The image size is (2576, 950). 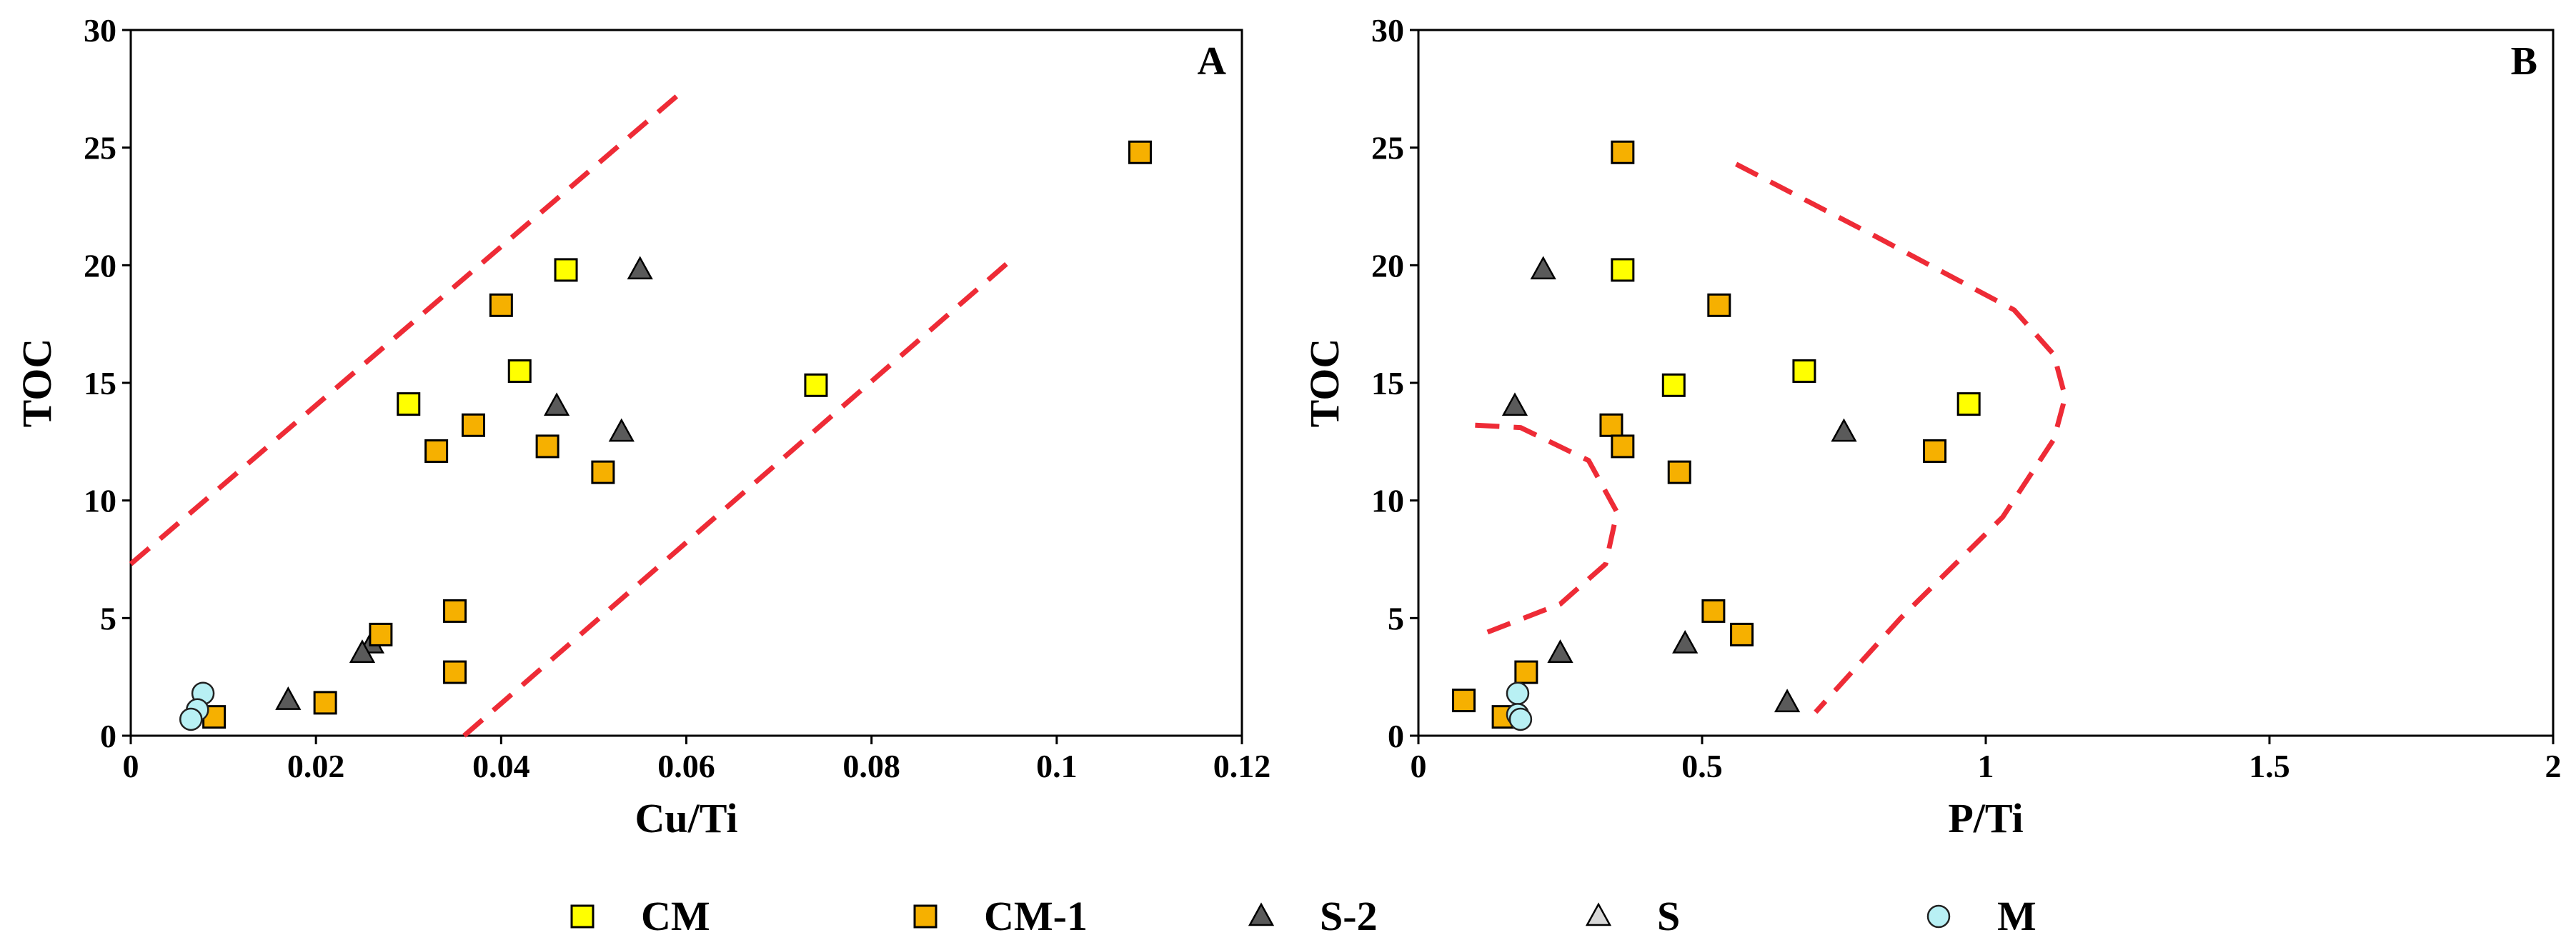 What do you see at coordinates (1036, 916) in the screenshot?
I see `legend-label-cm-1: CM-1` at bounding box center [1036, 916].